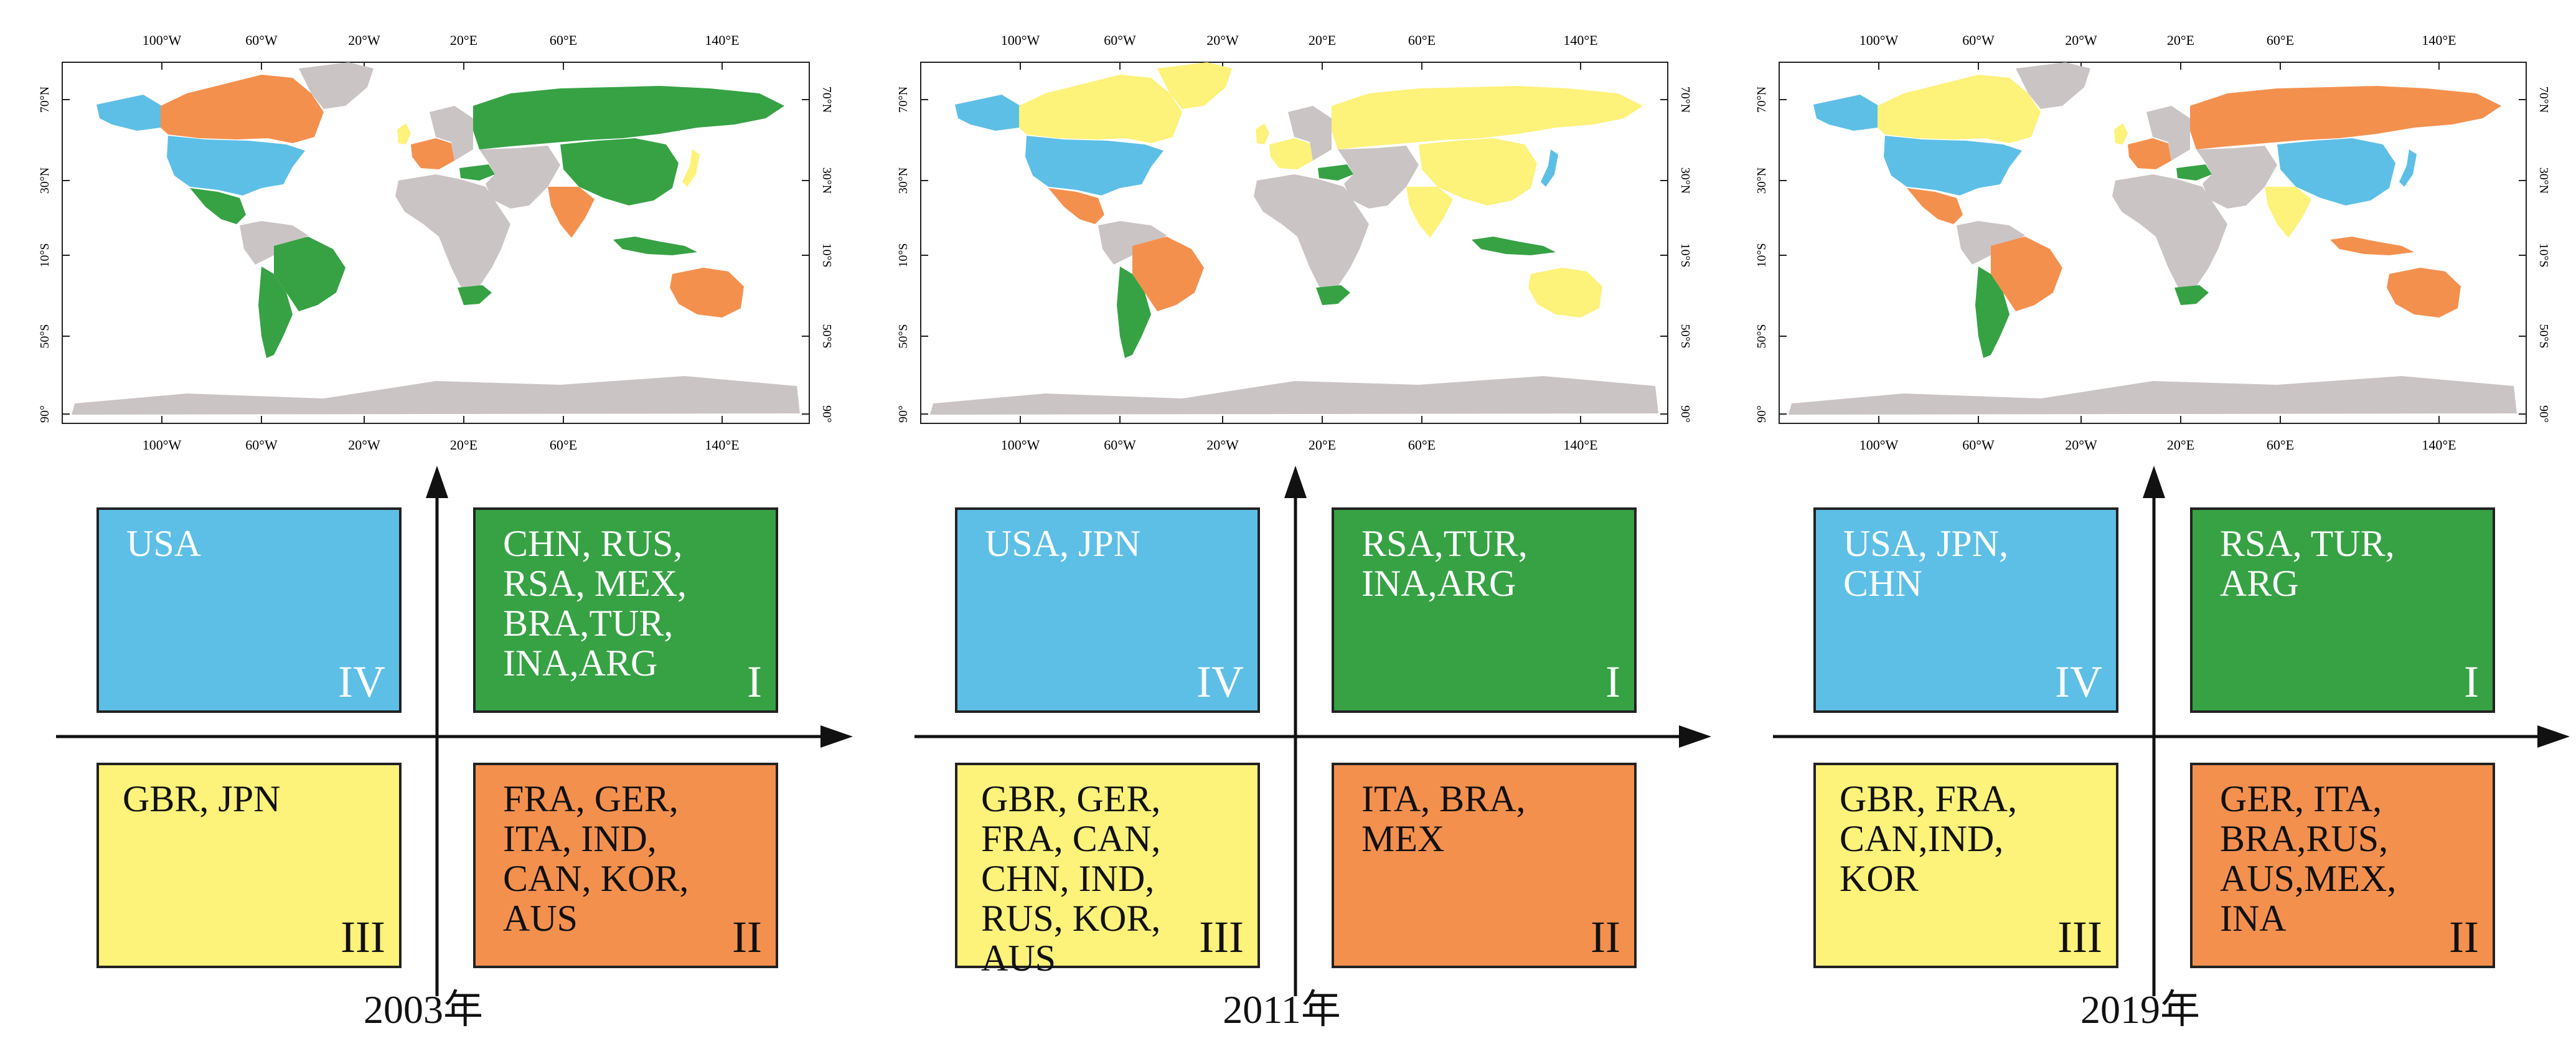 Image resolution: width=2576 pixels, height=1041 pixels. Describe the element at coordinates (1222, 445) in the screenshot. I see `bottom-longitude-label: 20°W` at that location.